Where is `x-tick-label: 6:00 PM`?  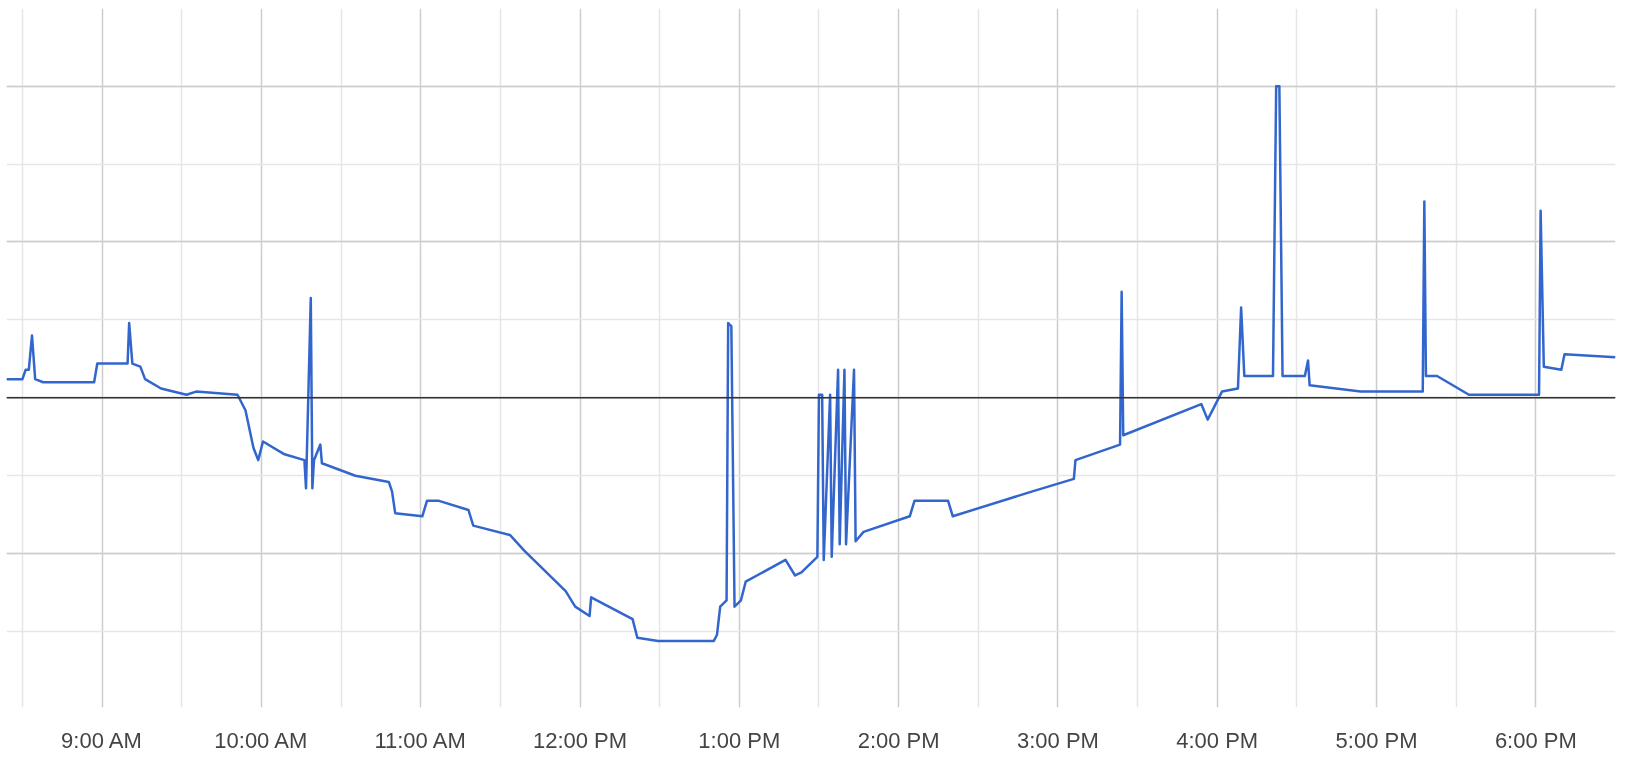 x-tick-label: 6:00 PM is located at coordinates (1535, 740).